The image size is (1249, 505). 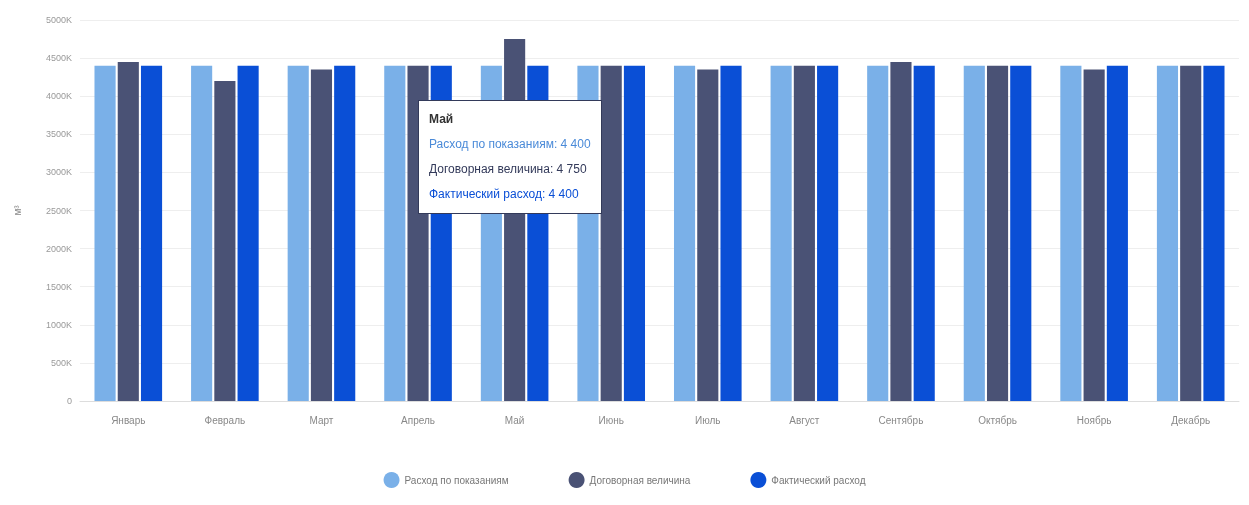 What do you see at coordinates (804, 420) in the screenshot?
I see `x-tick-label: Август` at bounding box center [804, 420].